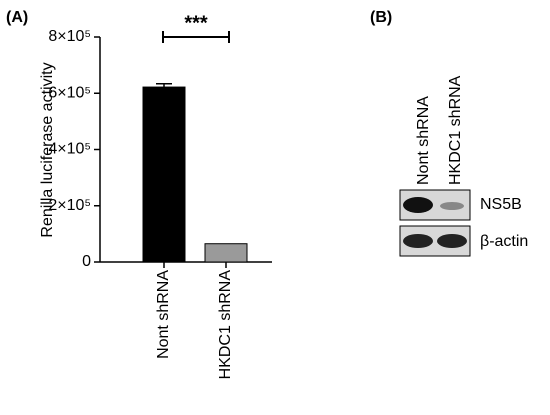 This screenshot has width=550, height=415. I want to click on y-tick-label: 6×10⁵, so click(69, 92).